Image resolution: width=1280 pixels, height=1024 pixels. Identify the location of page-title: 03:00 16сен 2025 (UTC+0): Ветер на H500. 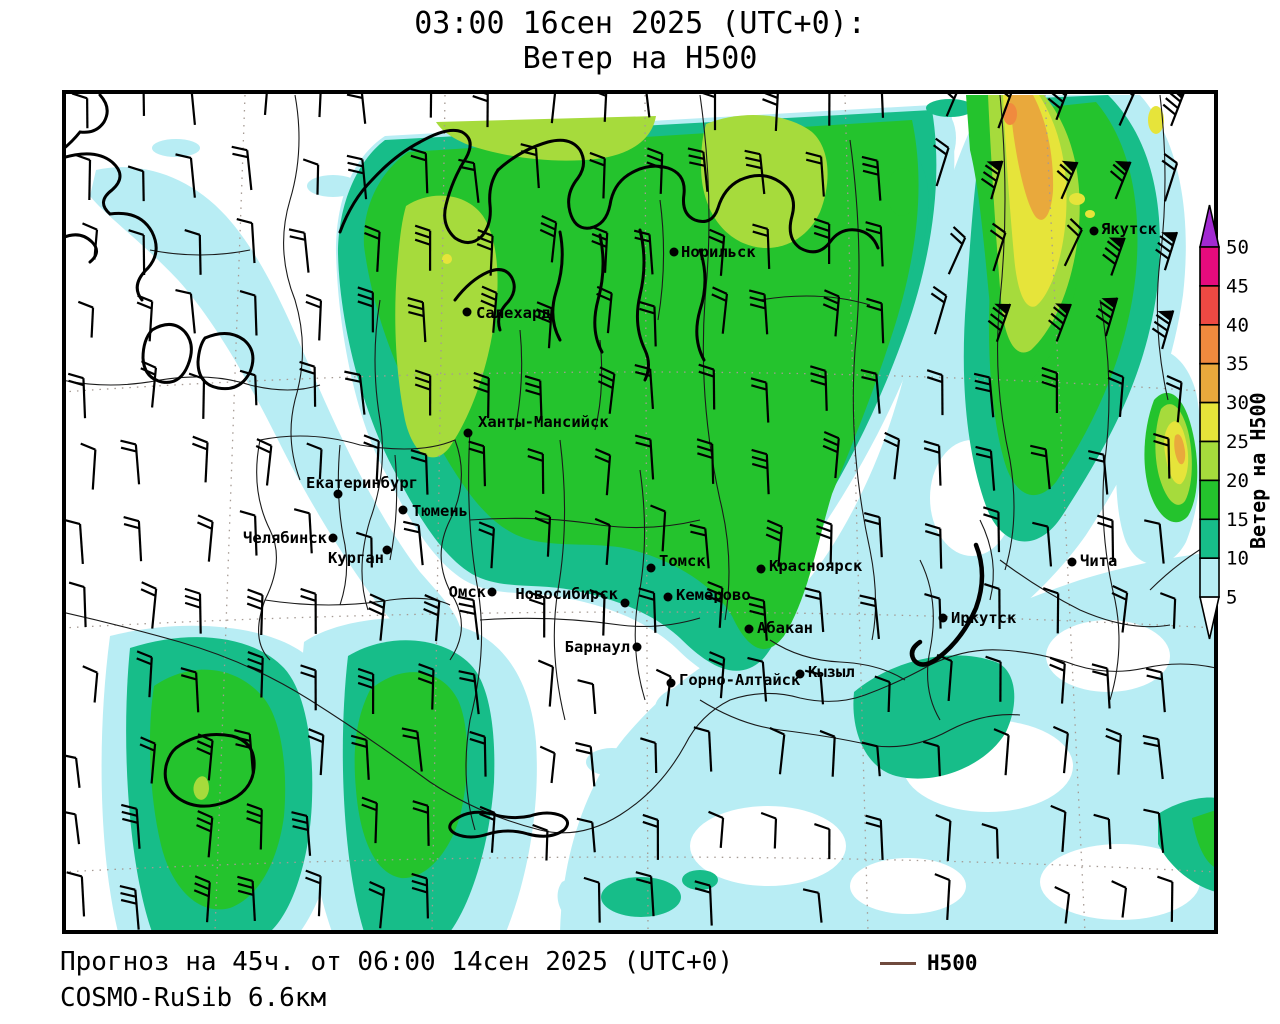
(640, 41).